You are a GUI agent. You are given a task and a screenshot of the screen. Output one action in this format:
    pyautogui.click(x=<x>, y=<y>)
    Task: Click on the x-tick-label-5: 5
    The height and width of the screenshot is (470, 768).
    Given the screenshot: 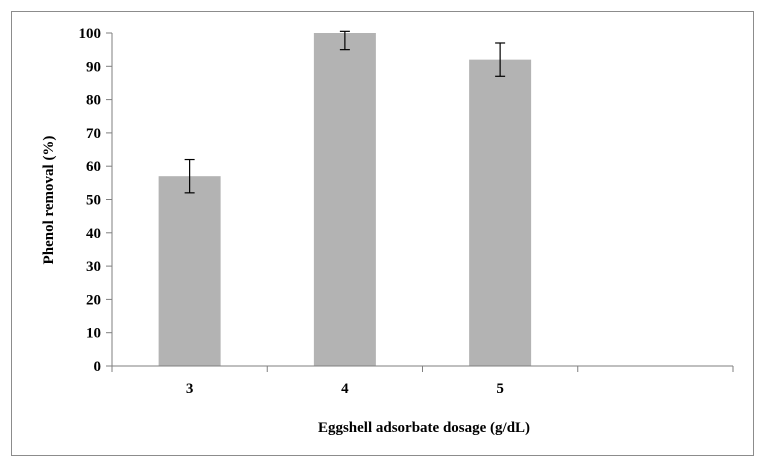 What is the action you would take?
    pyautogui.click(x=500, y=389)
    